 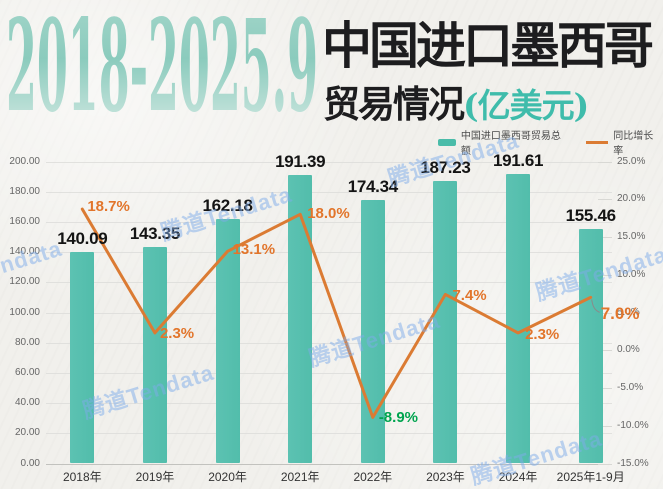 What do you see at coordinates (24, 282) in the screenshot?
I see `left-axis-tick-label: 120.00` at bounding box center [24, 282].